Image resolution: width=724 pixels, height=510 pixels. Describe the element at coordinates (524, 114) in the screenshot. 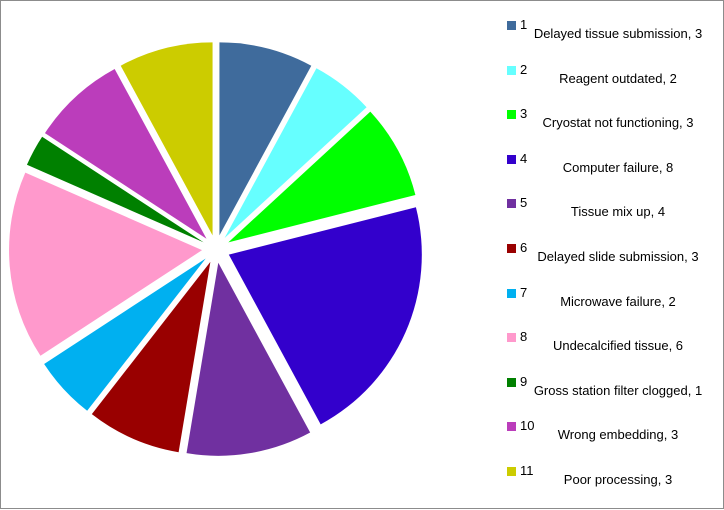

I see `legend-number: 3` at that location.